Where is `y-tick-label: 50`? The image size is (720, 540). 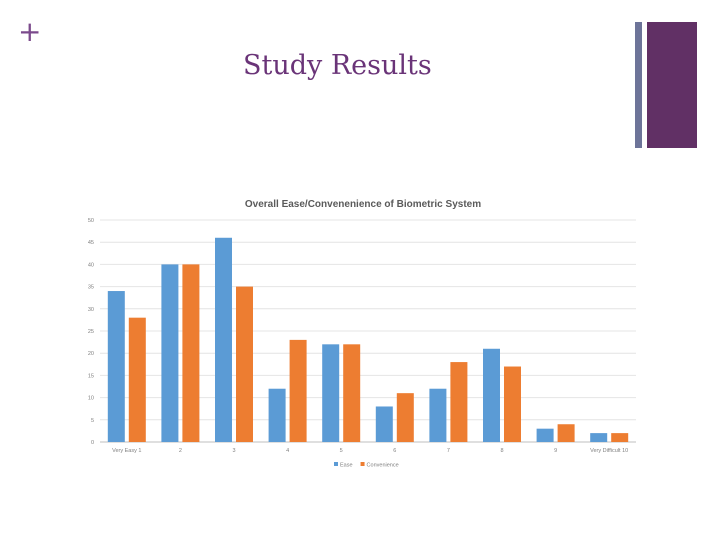
y-tick-label: 50 is located at coordinates (91, 221).